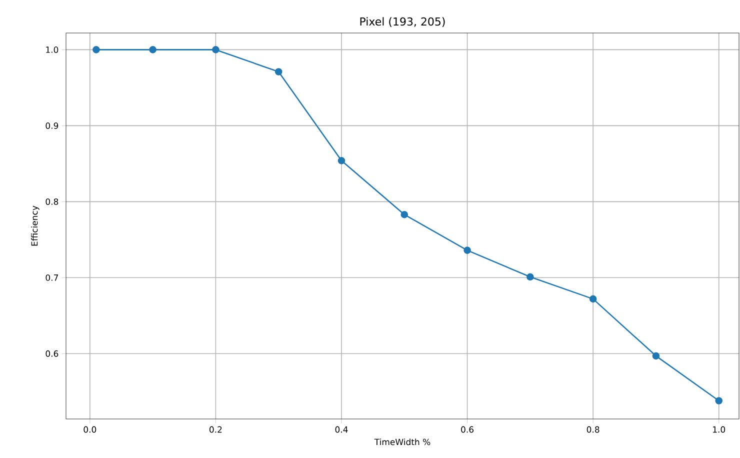  What do you see at coordinates (90, 429) in the screenshot?
I see `x-tick-label: 0.0` at bounding box center [90, 429].